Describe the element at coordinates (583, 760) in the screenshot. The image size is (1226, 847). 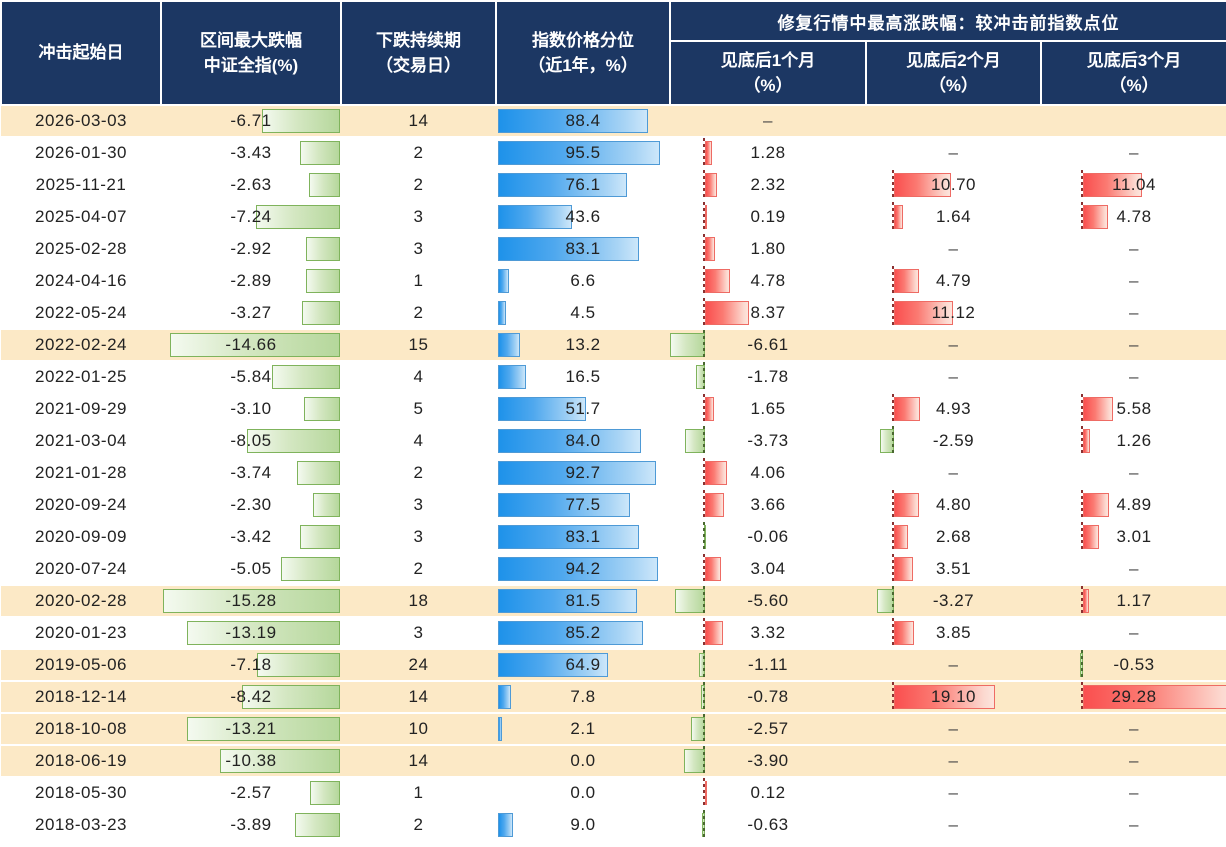
I see `percentile-value: 0.0` at that location.